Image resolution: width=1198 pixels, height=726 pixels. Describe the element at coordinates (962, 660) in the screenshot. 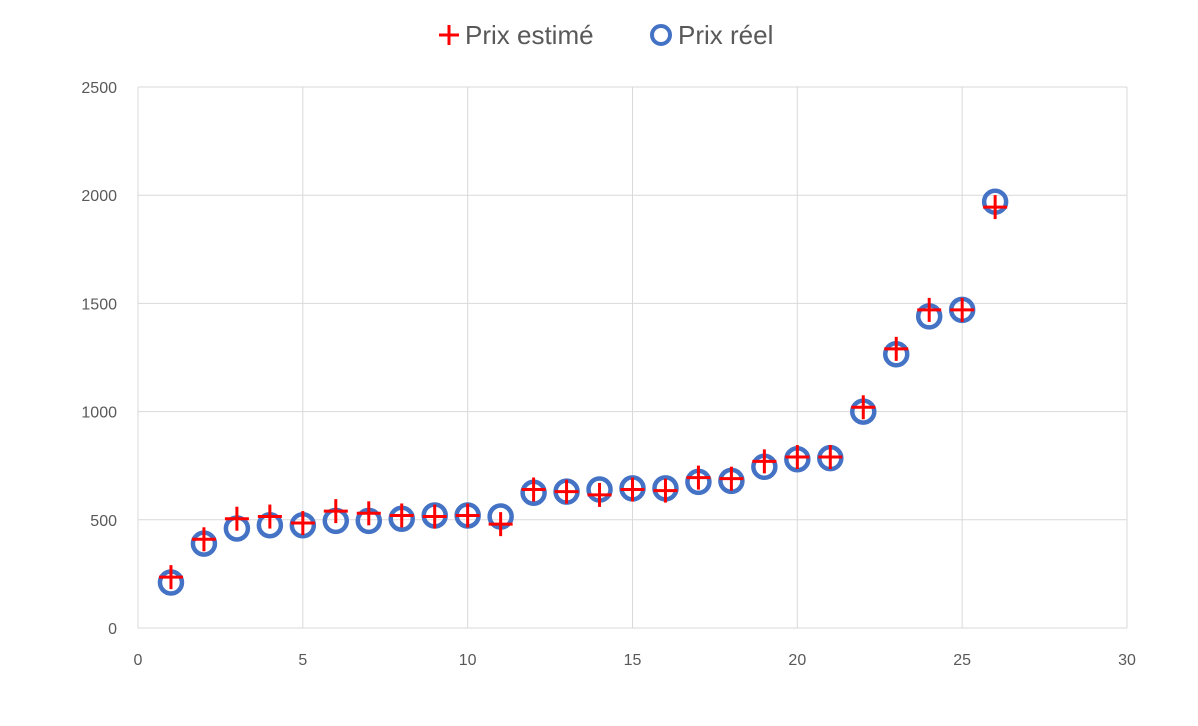

I see `x-tick-label: 25` at that location.